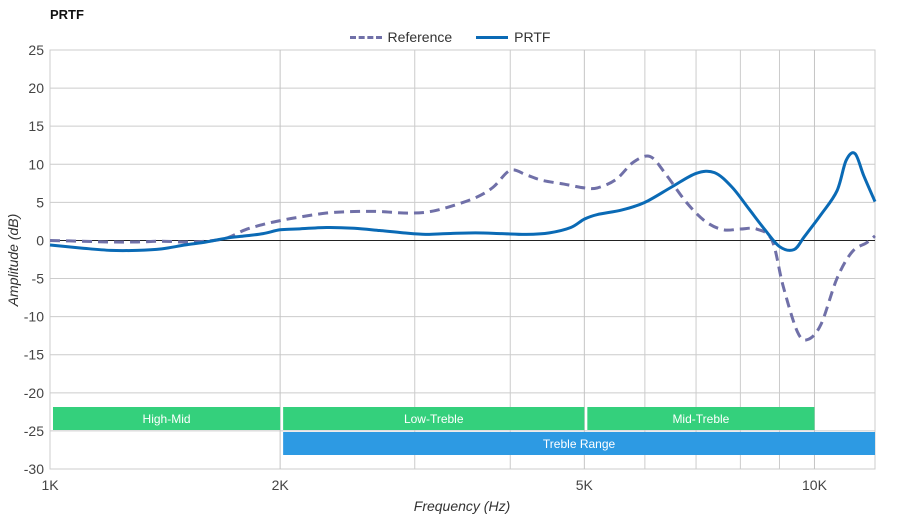  I want to click on band-label: Treble Range, so click(579, 444).